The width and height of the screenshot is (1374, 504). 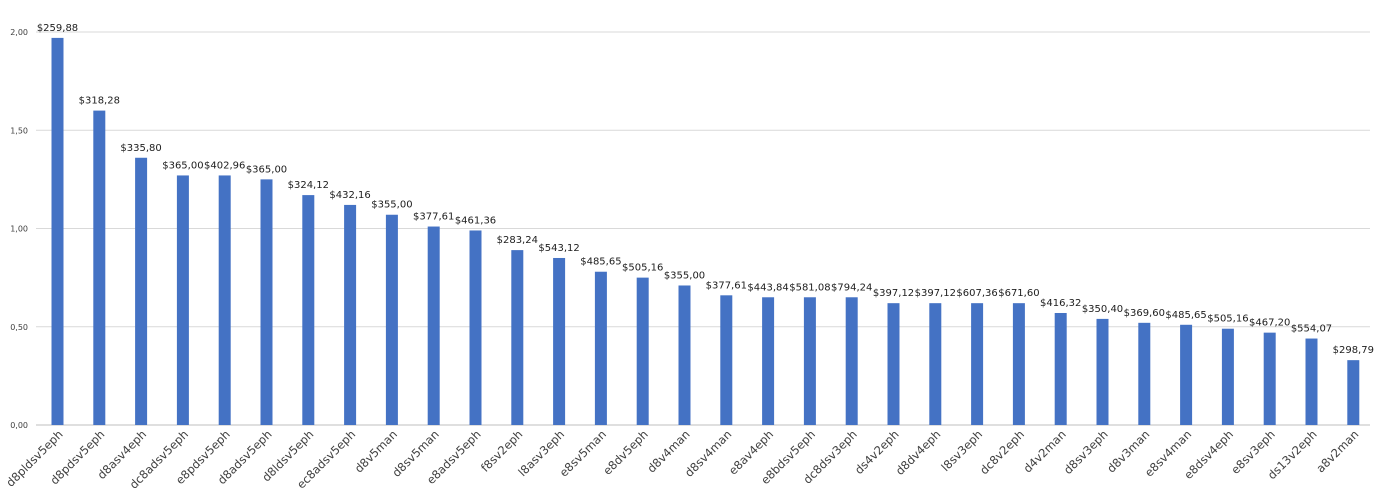 What do you see at coordinates (1269, 378) in the screenshot?
I see `bar-e8sv3eph` at bounding box center [1269, 378].